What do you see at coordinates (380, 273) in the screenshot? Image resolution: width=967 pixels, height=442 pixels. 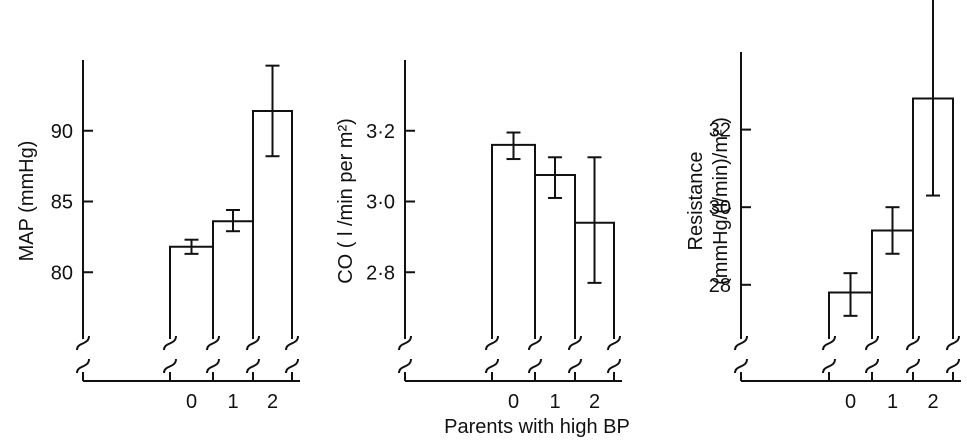 I see `y-tick-label: 2·8` at bounding box center [380, 273].